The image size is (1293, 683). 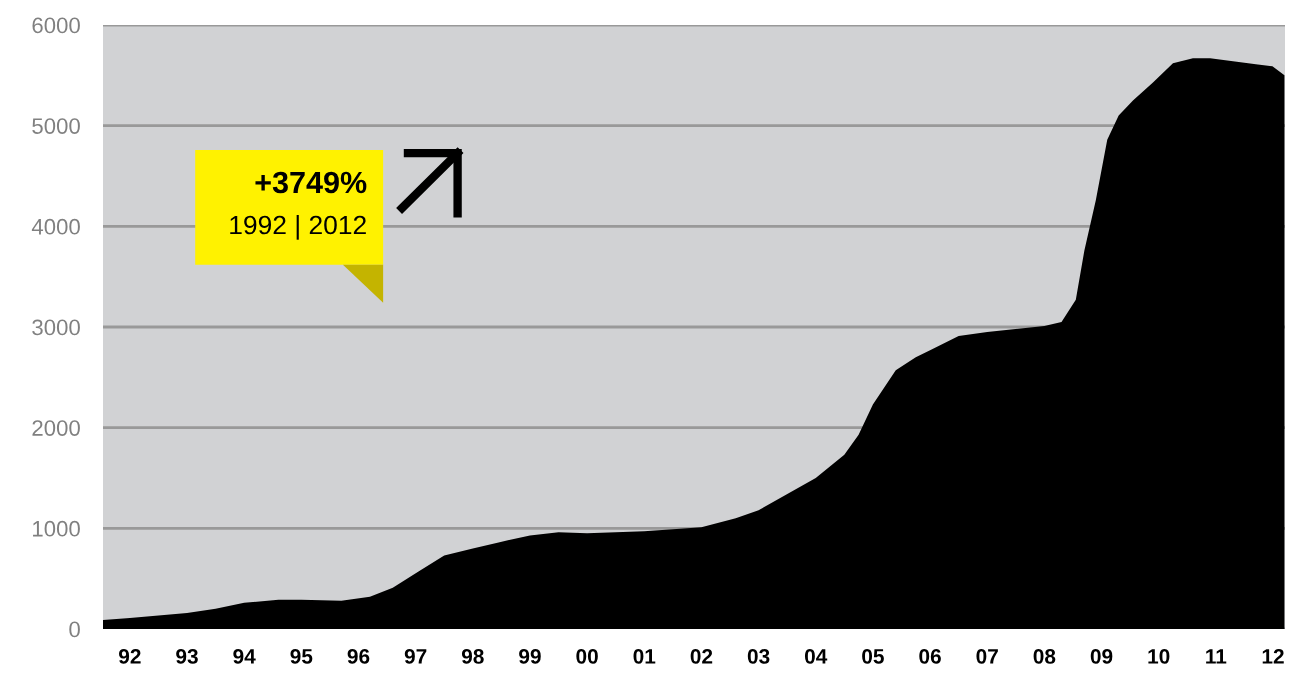 I want to click on x-tick-label: 07, so click(x=987, y=656).